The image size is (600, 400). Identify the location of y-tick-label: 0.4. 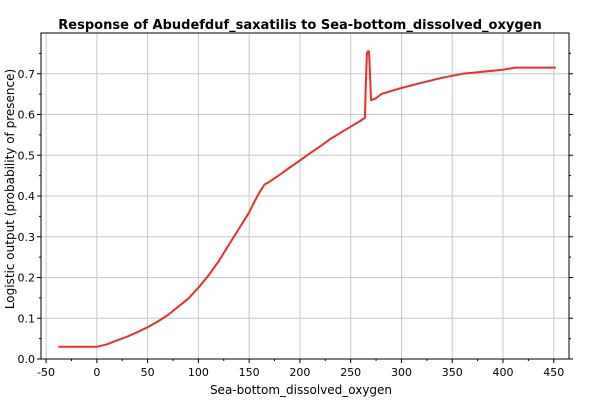
(27, 196).